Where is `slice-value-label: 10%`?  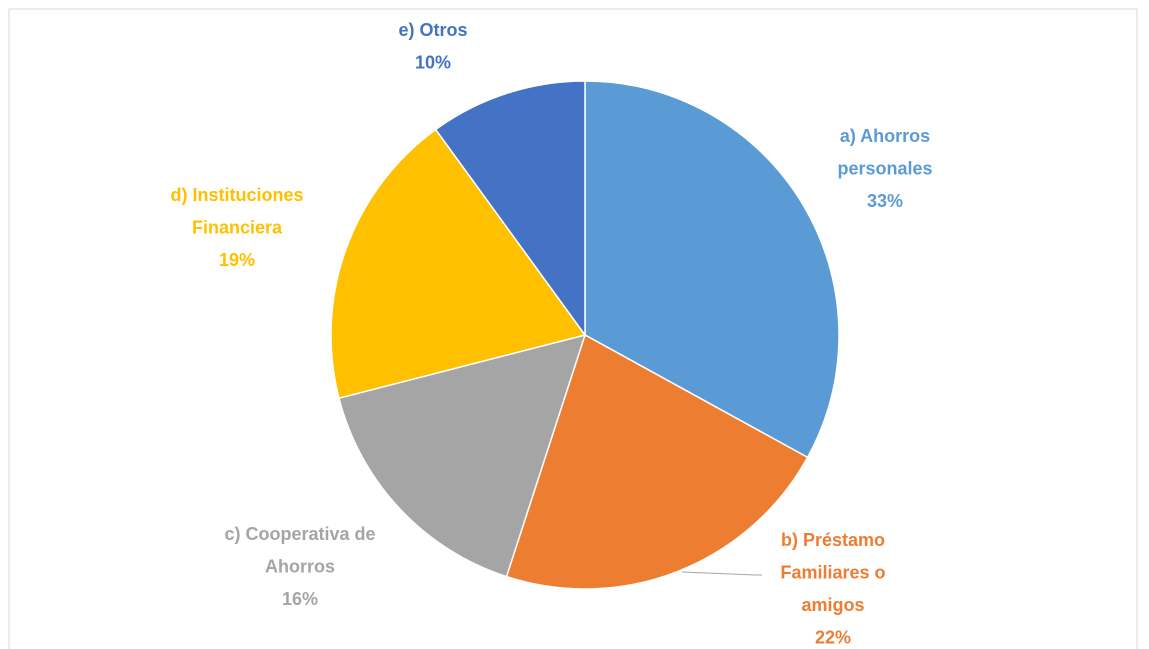 slice-value-label: 10% is located at coordinates (433, 62).